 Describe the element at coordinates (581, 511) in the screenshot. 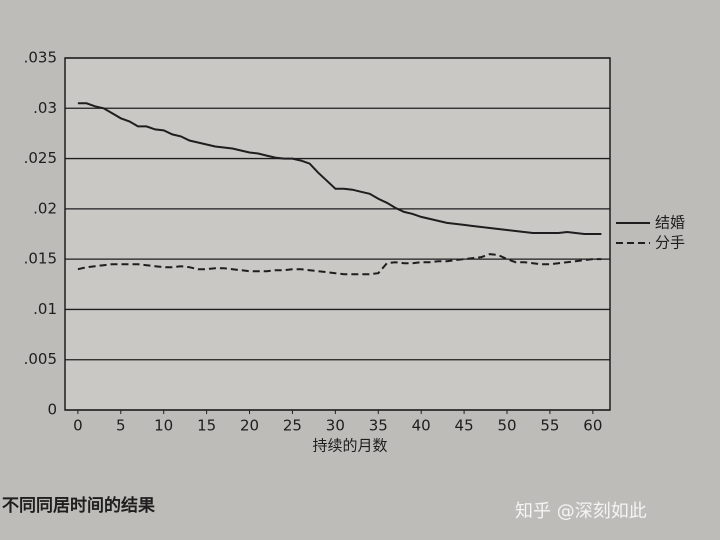

I see `watermark: 知乎 @深刻如此` at that location.